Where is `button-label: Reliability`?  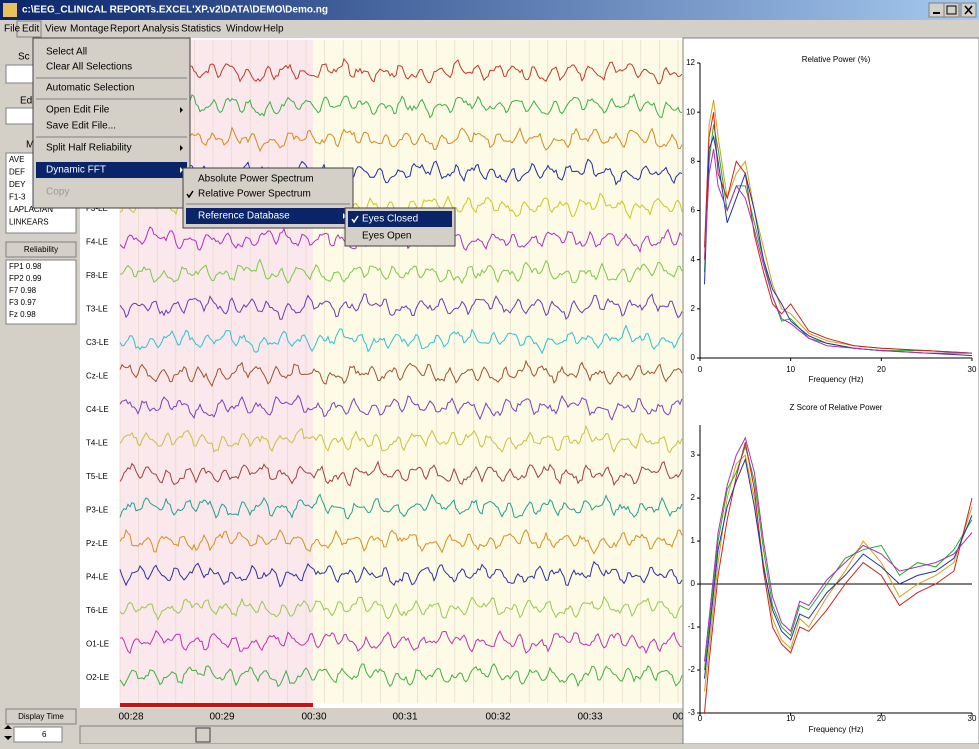 button-label: Reliability is located at coordinates (41, 249).